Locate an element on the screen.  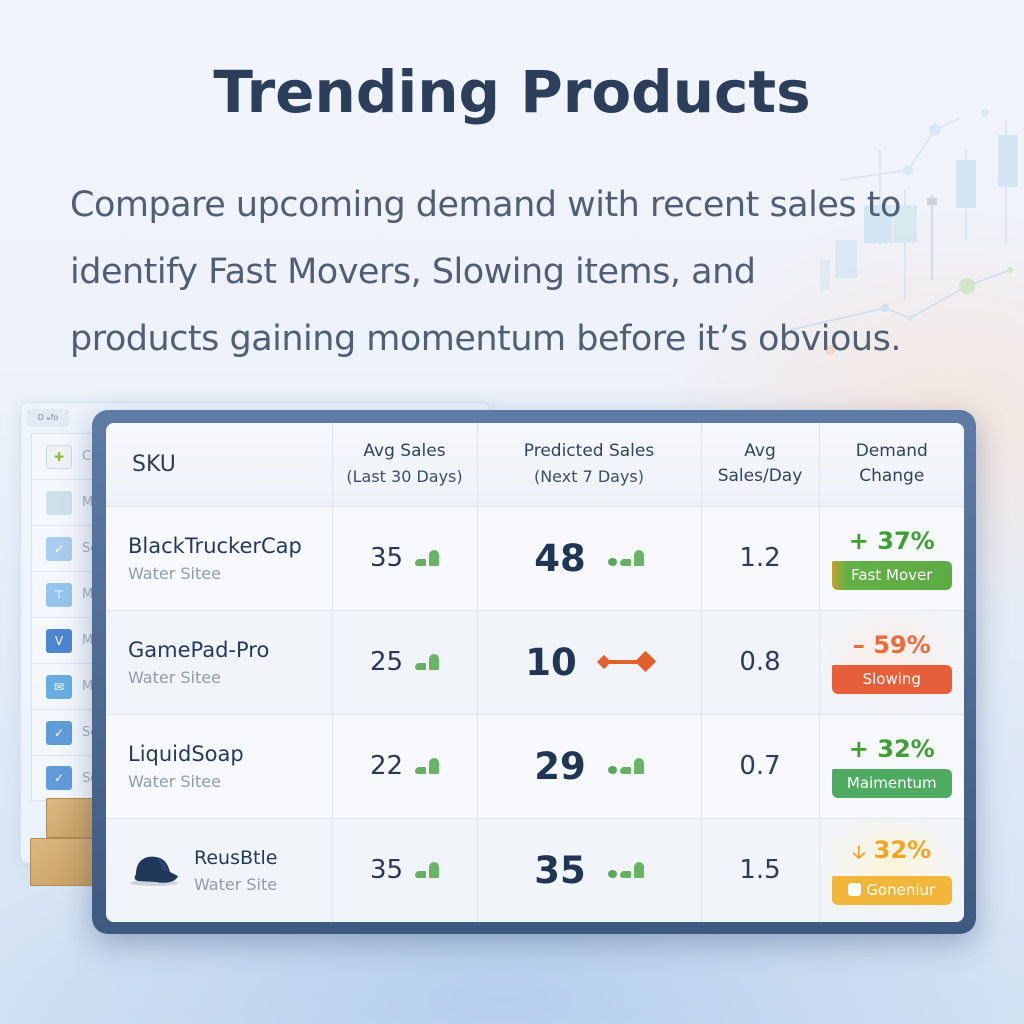
box-icon is located at coordinates (855, 889).